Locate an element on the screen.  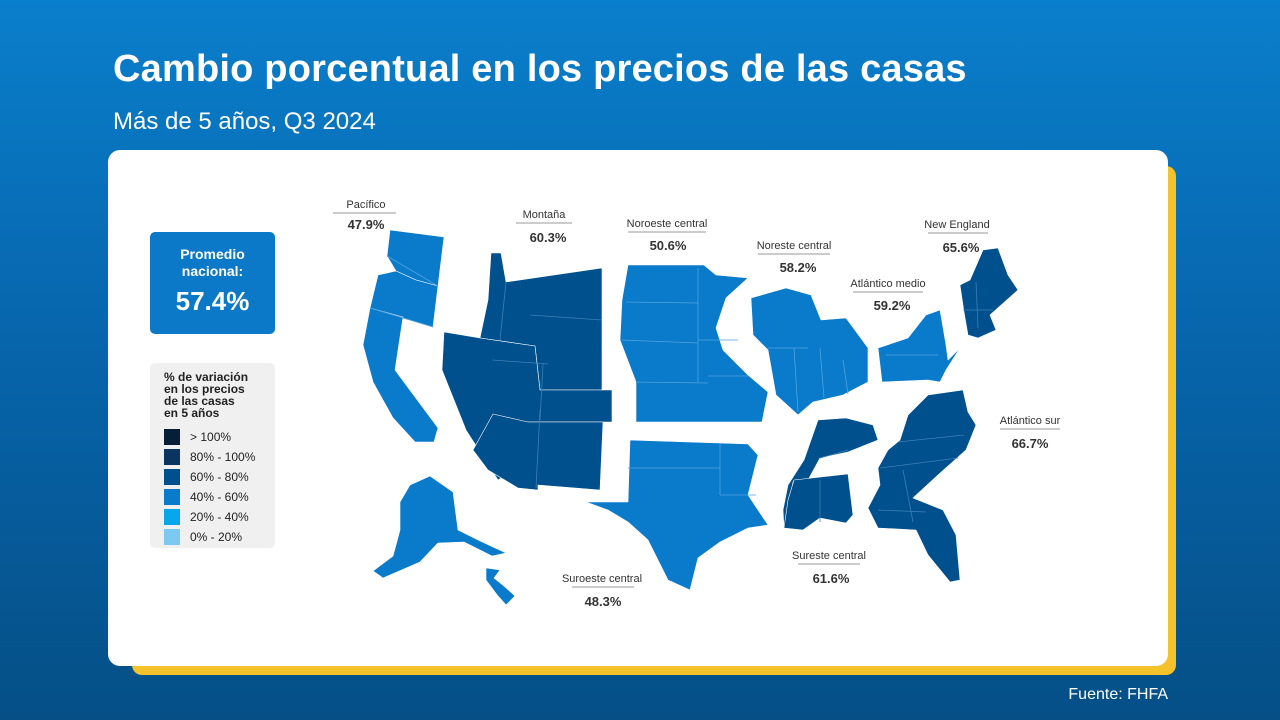
alaska-state is located at coordinates (439, 527).